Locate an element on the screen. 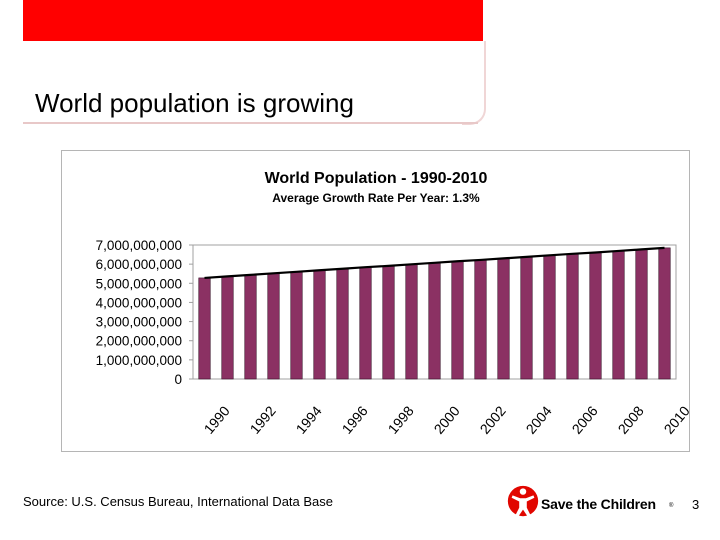  title-underline is located at coordinates (250, 123).